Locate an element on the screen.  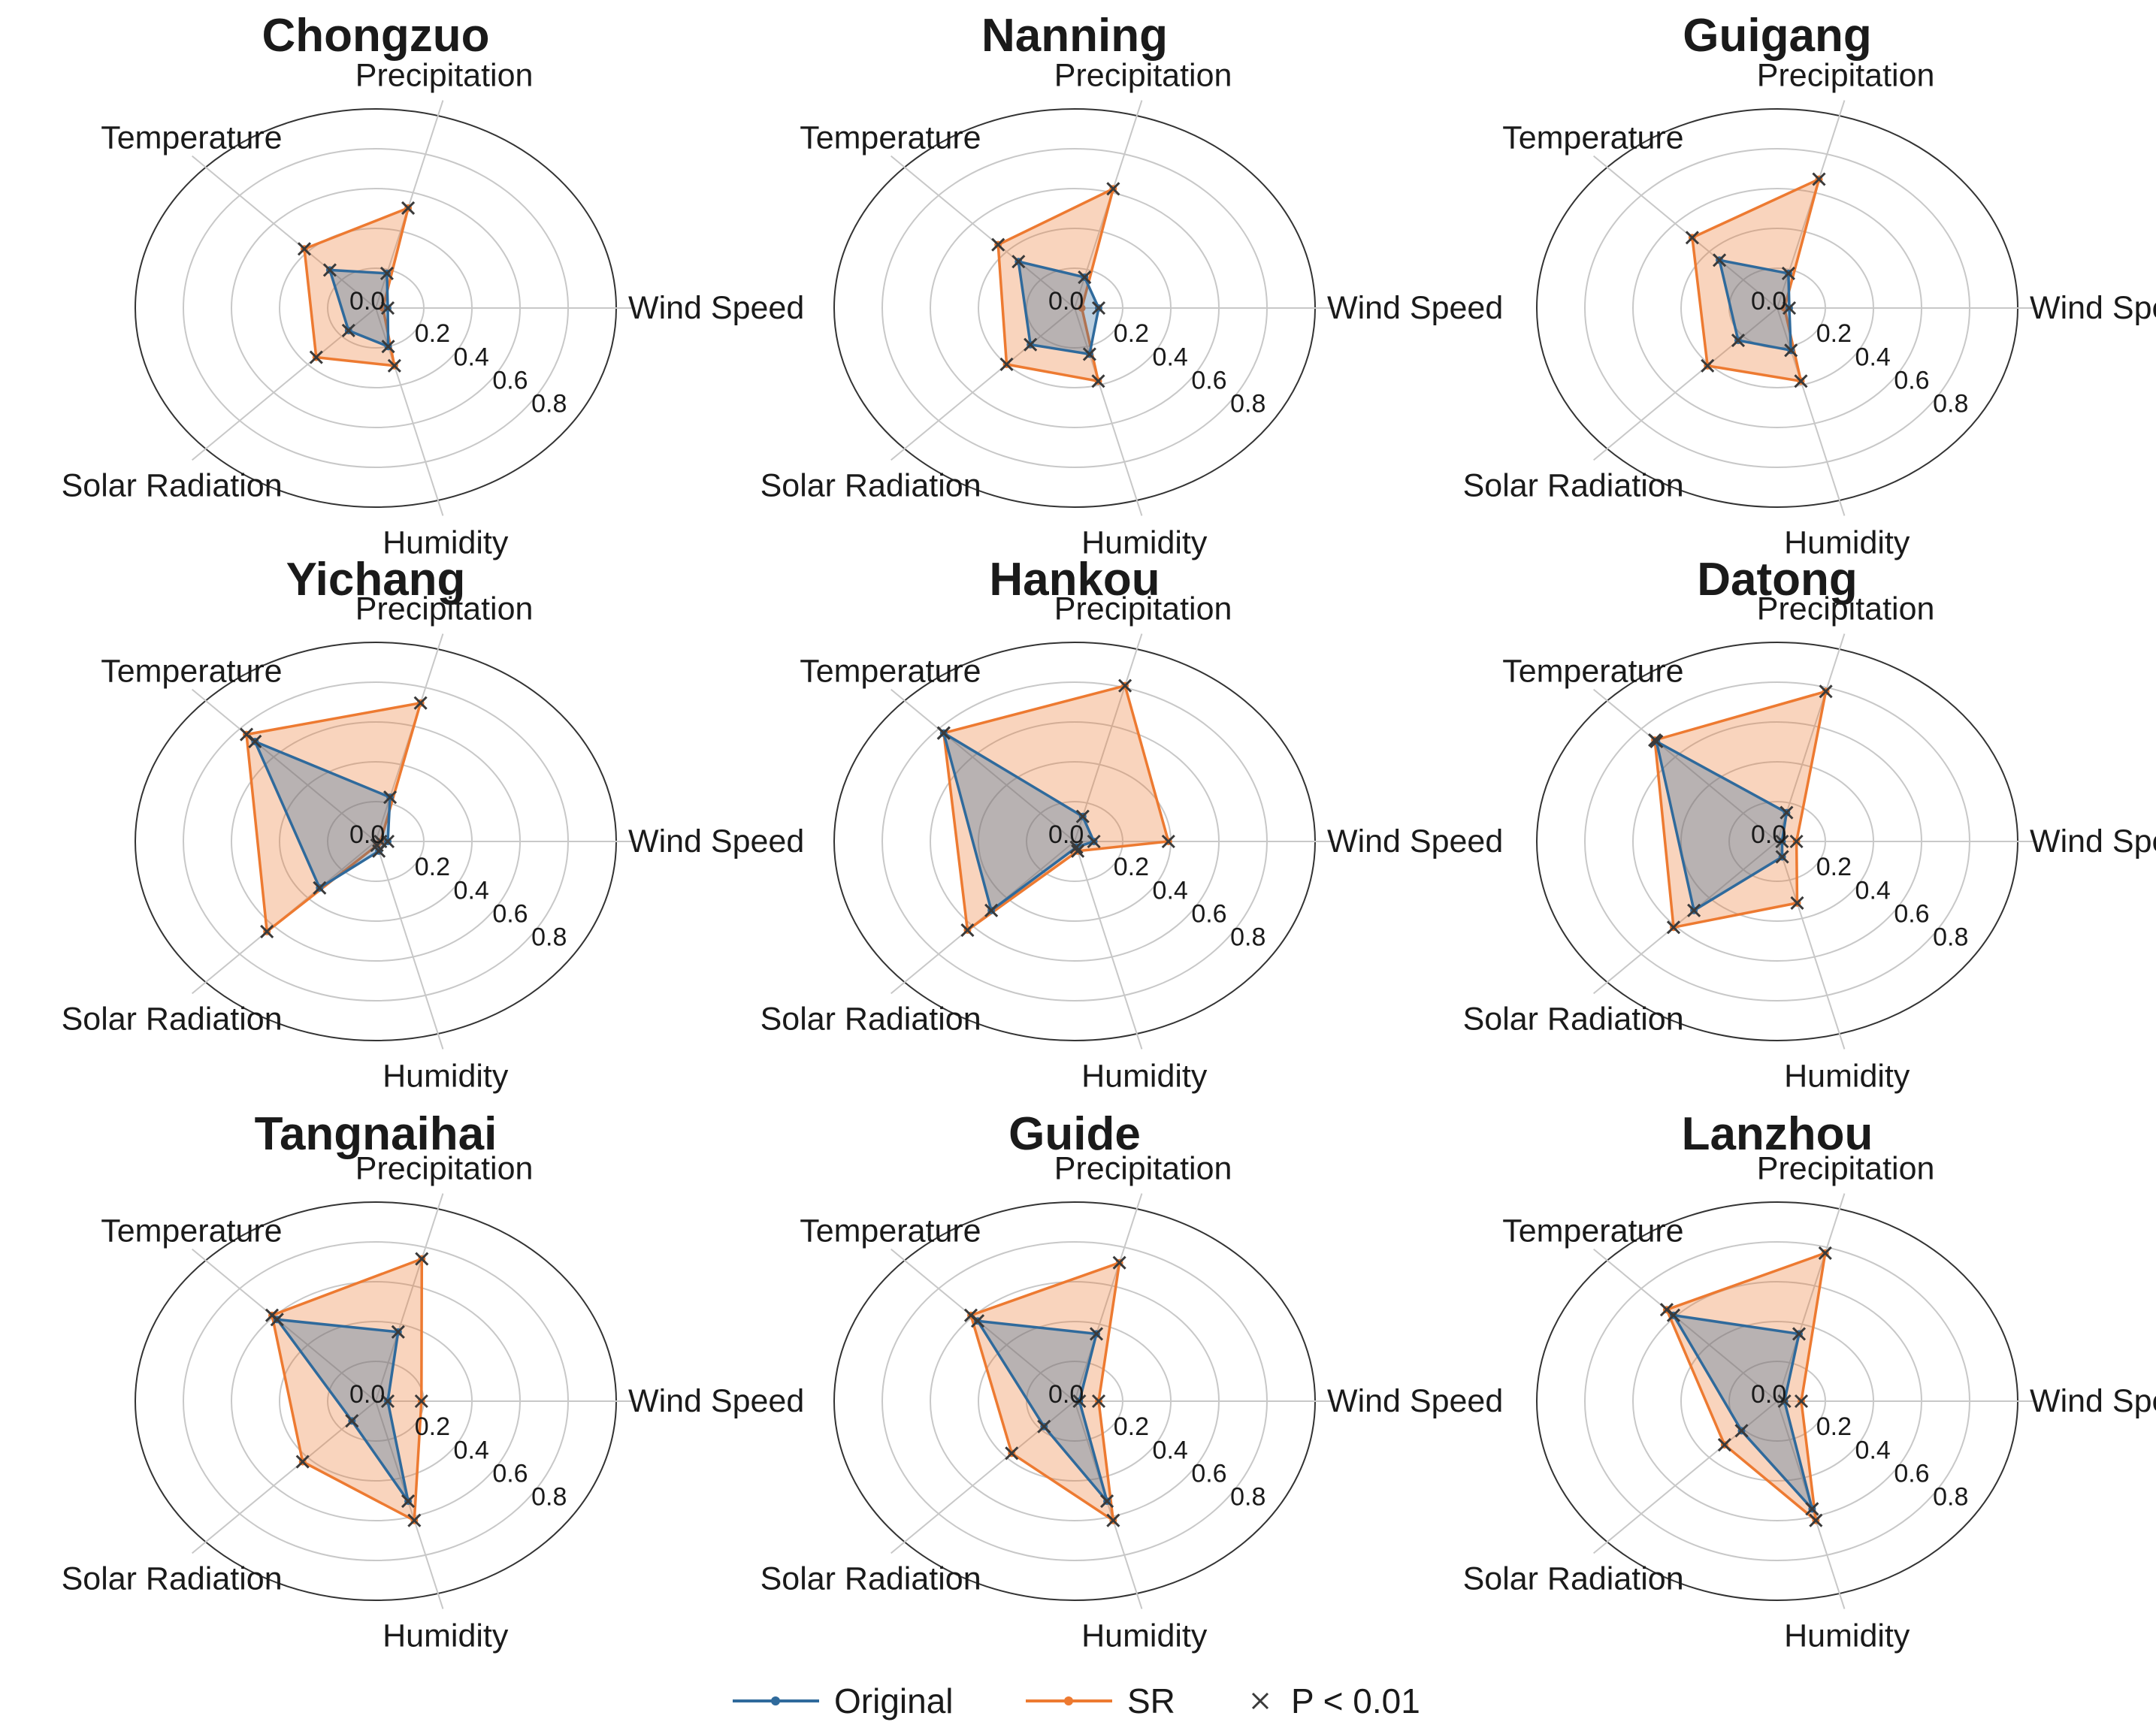
panel-title: Hankou is located at coordinates (1074, 580).